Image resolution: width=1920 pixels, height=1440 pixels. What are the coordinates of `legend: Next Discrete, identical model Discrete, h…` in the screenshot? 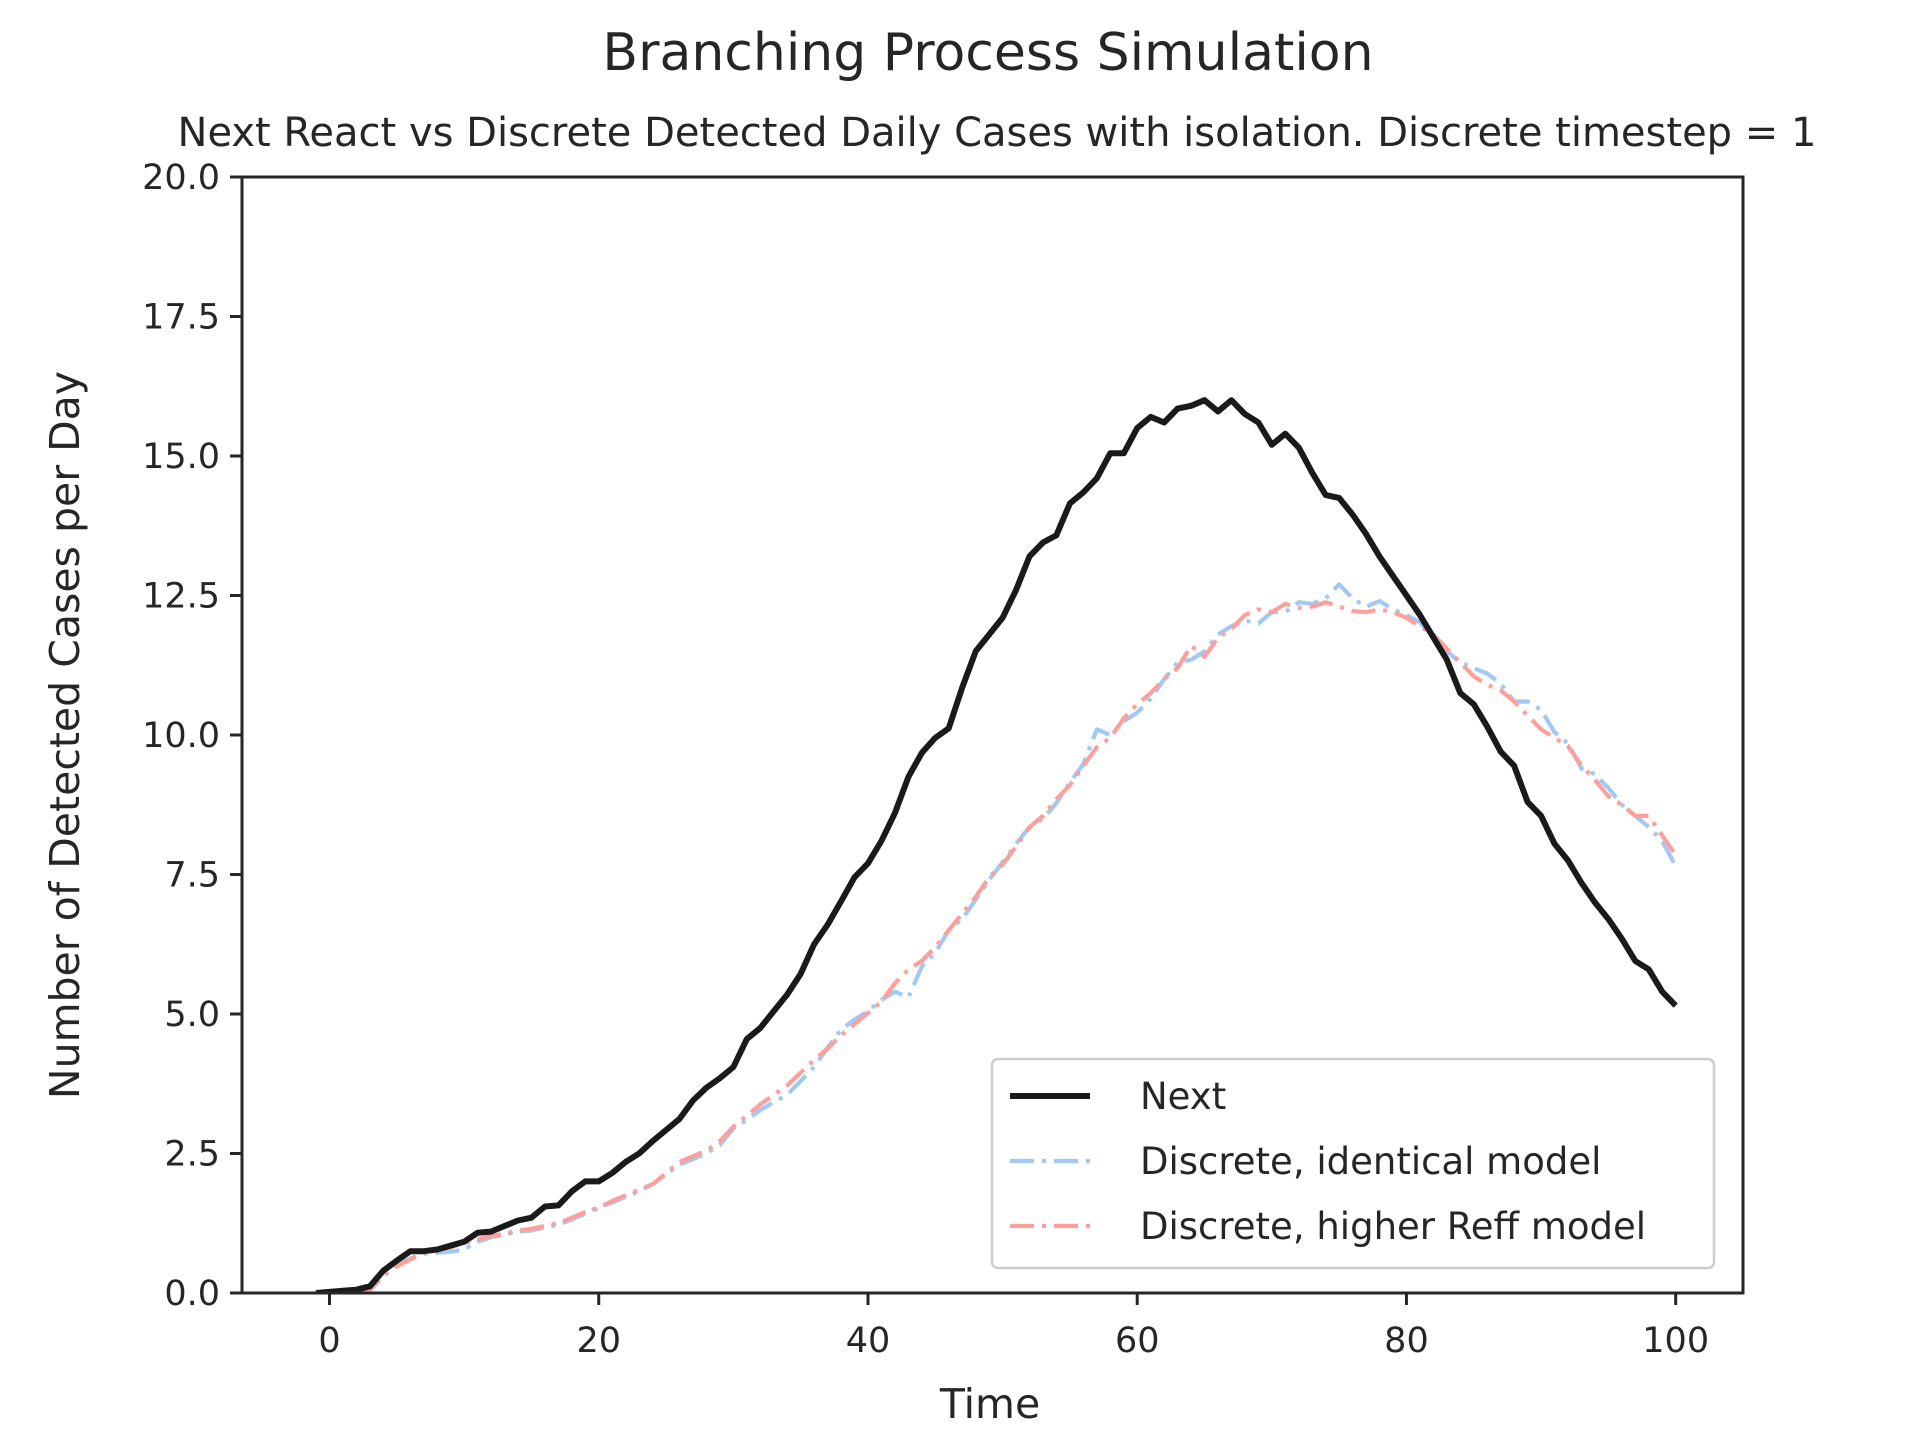 It's located at (1353, 1163).